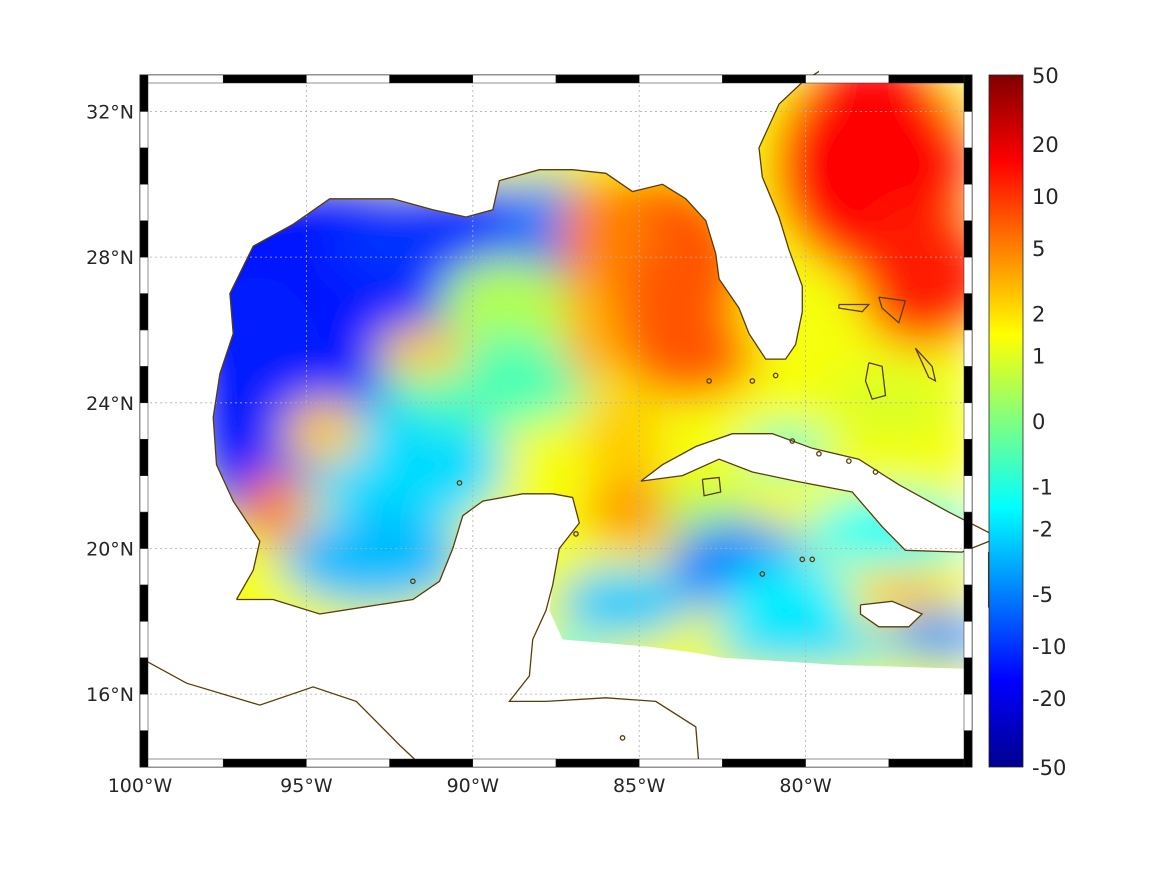 This screenshot has width=1167, height=875. I want to click on colorbar-tick-label: 5, so click(1038, 249).